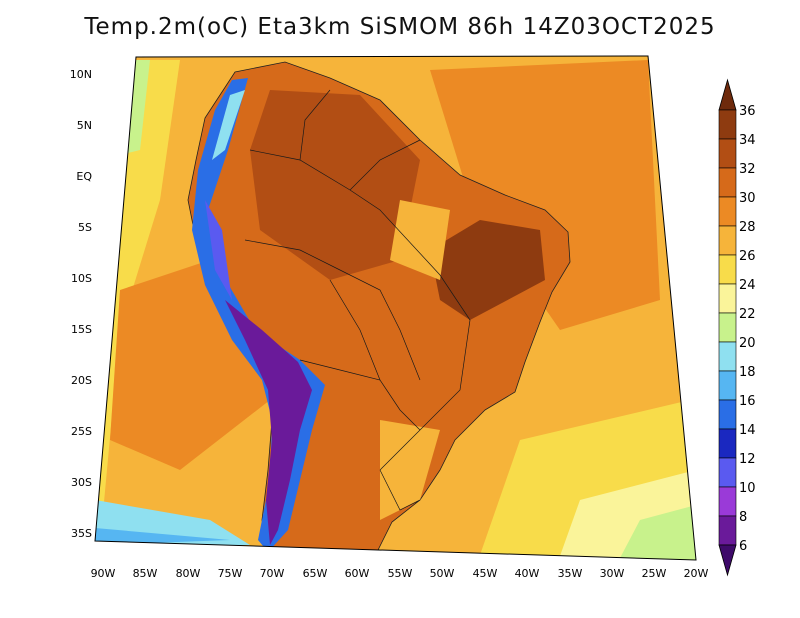  I want to click on lon-label: 50W, so click(442, 573).